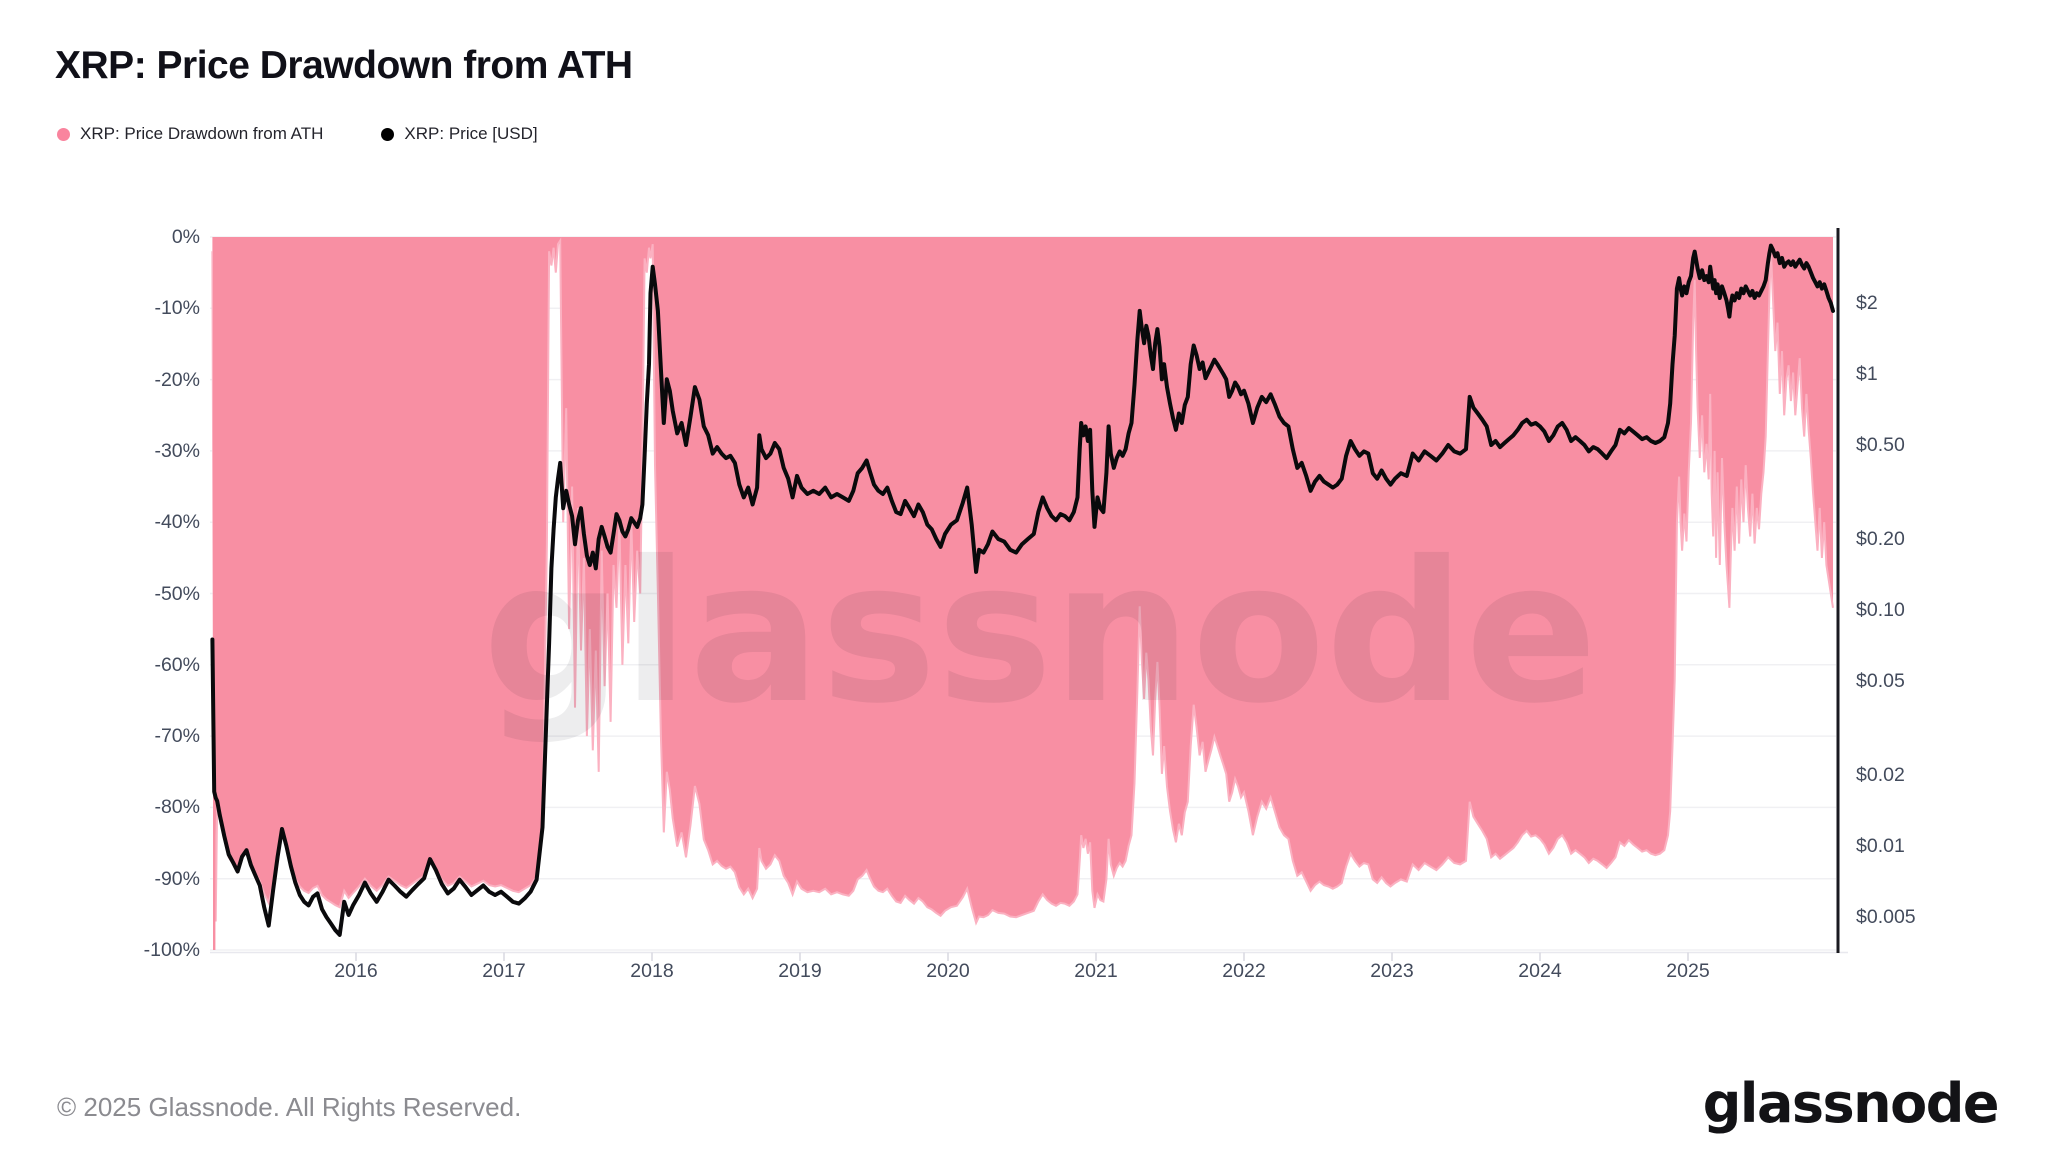 This screenshot has width=2048, height=1152. Describe the element at coordinates (185, 237) in the screenshot. I see `y-left-tick-label: 0%` at that location.